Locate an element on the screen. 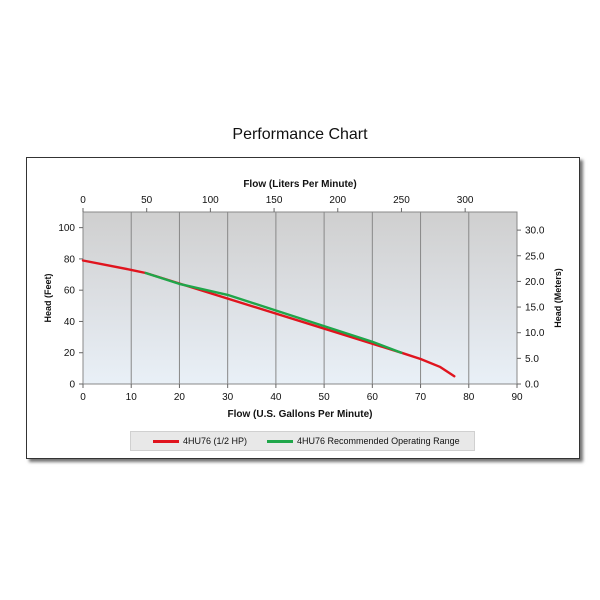  x-tick-label: 40 is located at coordinates (276, 397).